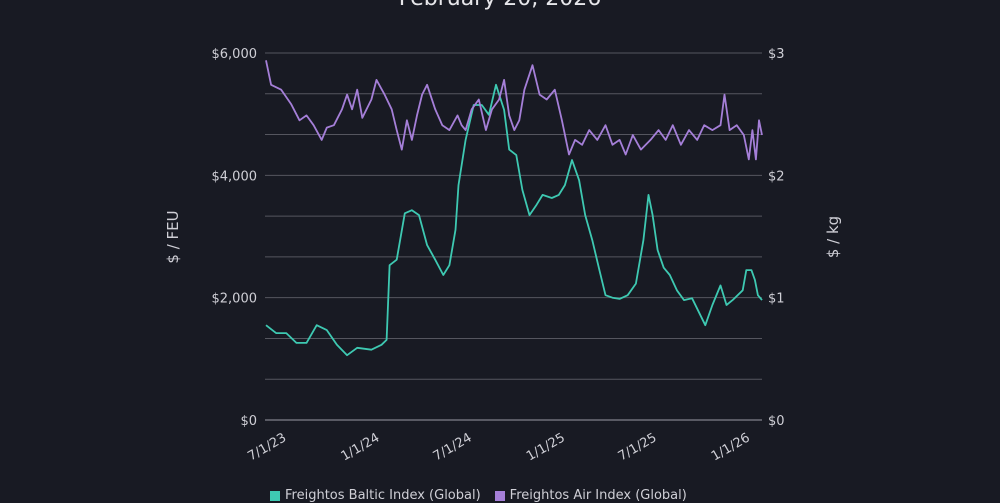 The width and height of the screenshot is (1000, 503). I want to click on x-tick-label: 1/1/26, so click(731, 447).